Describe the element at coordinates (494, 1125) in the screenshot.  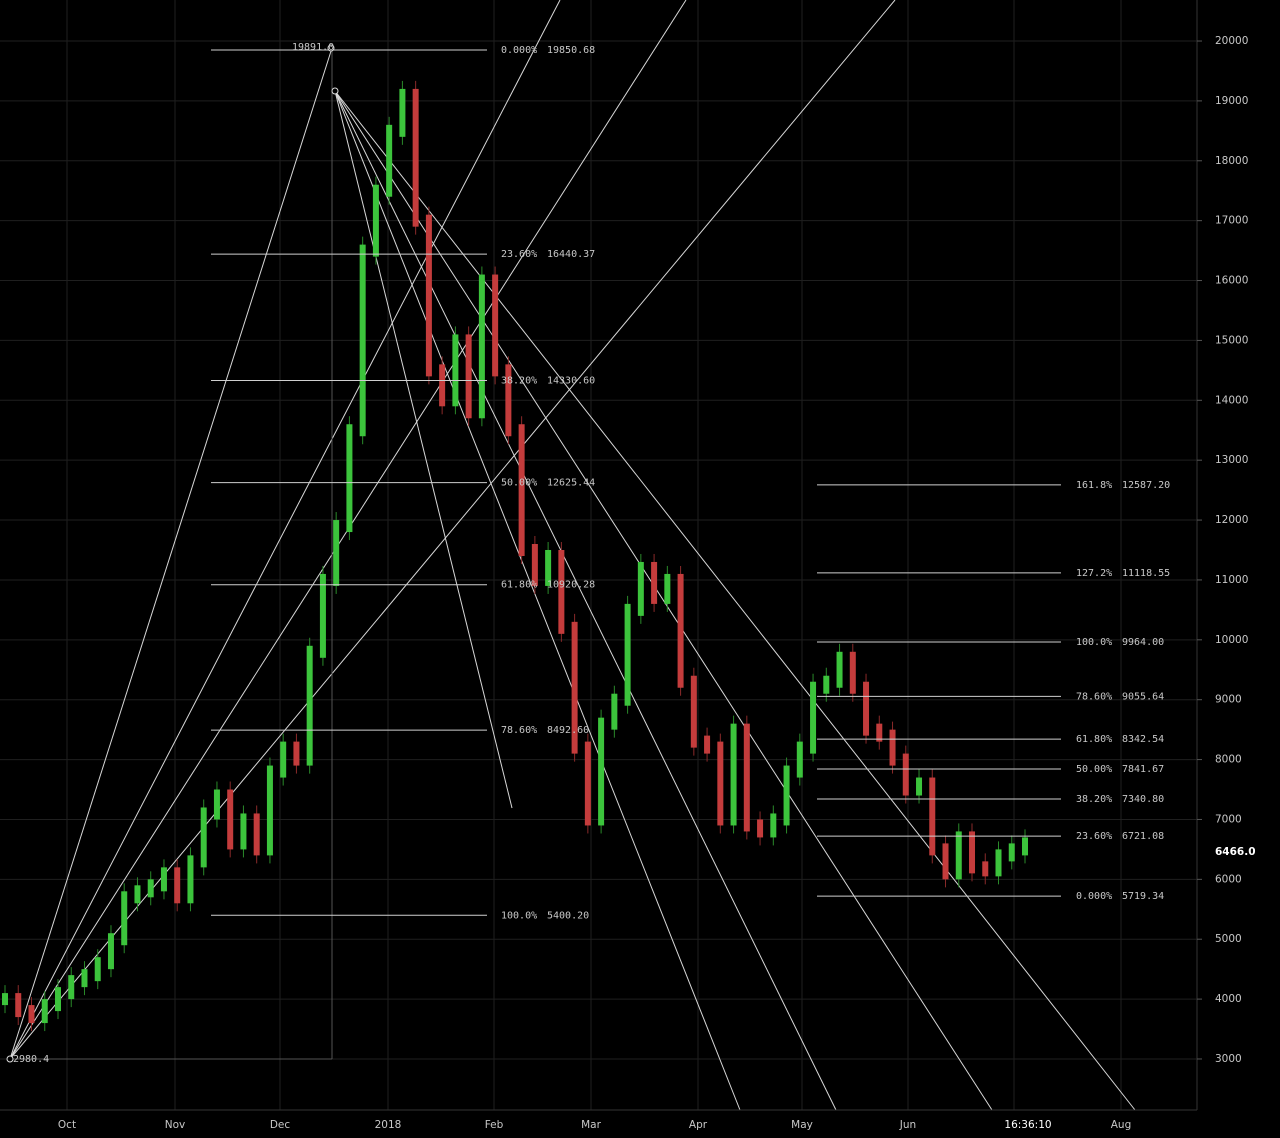
I see `x-tick-label: Feb` at that location.